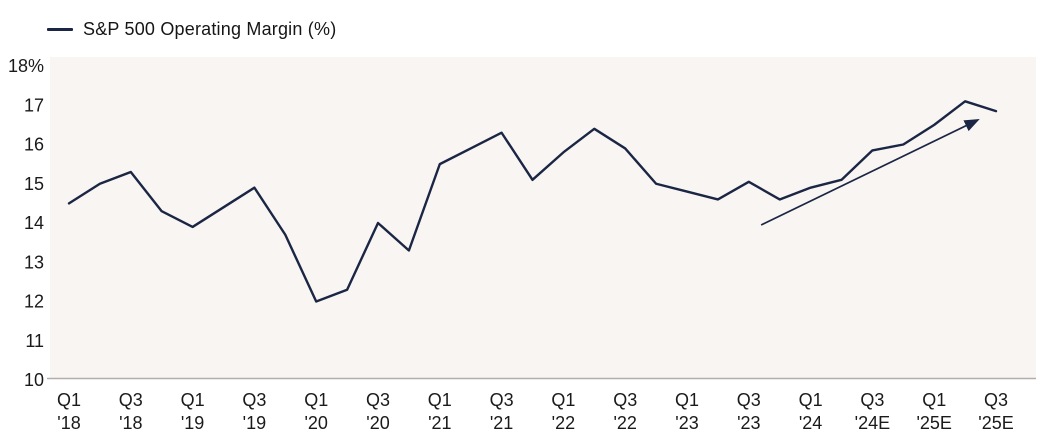 This screenshot has height=440, width=1042. What do you see at coordinates (34, 380) in the screenshot?
I see `y-axis-tick-label: 10` at bounding box center [34, 380].